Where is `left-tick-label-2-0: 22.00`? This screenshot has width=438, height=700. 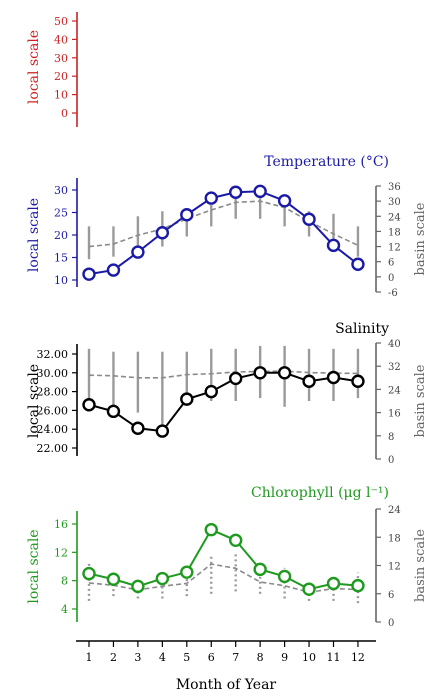 left-tick-label-2-0: 22.00 is located at coordinates (53, 448).